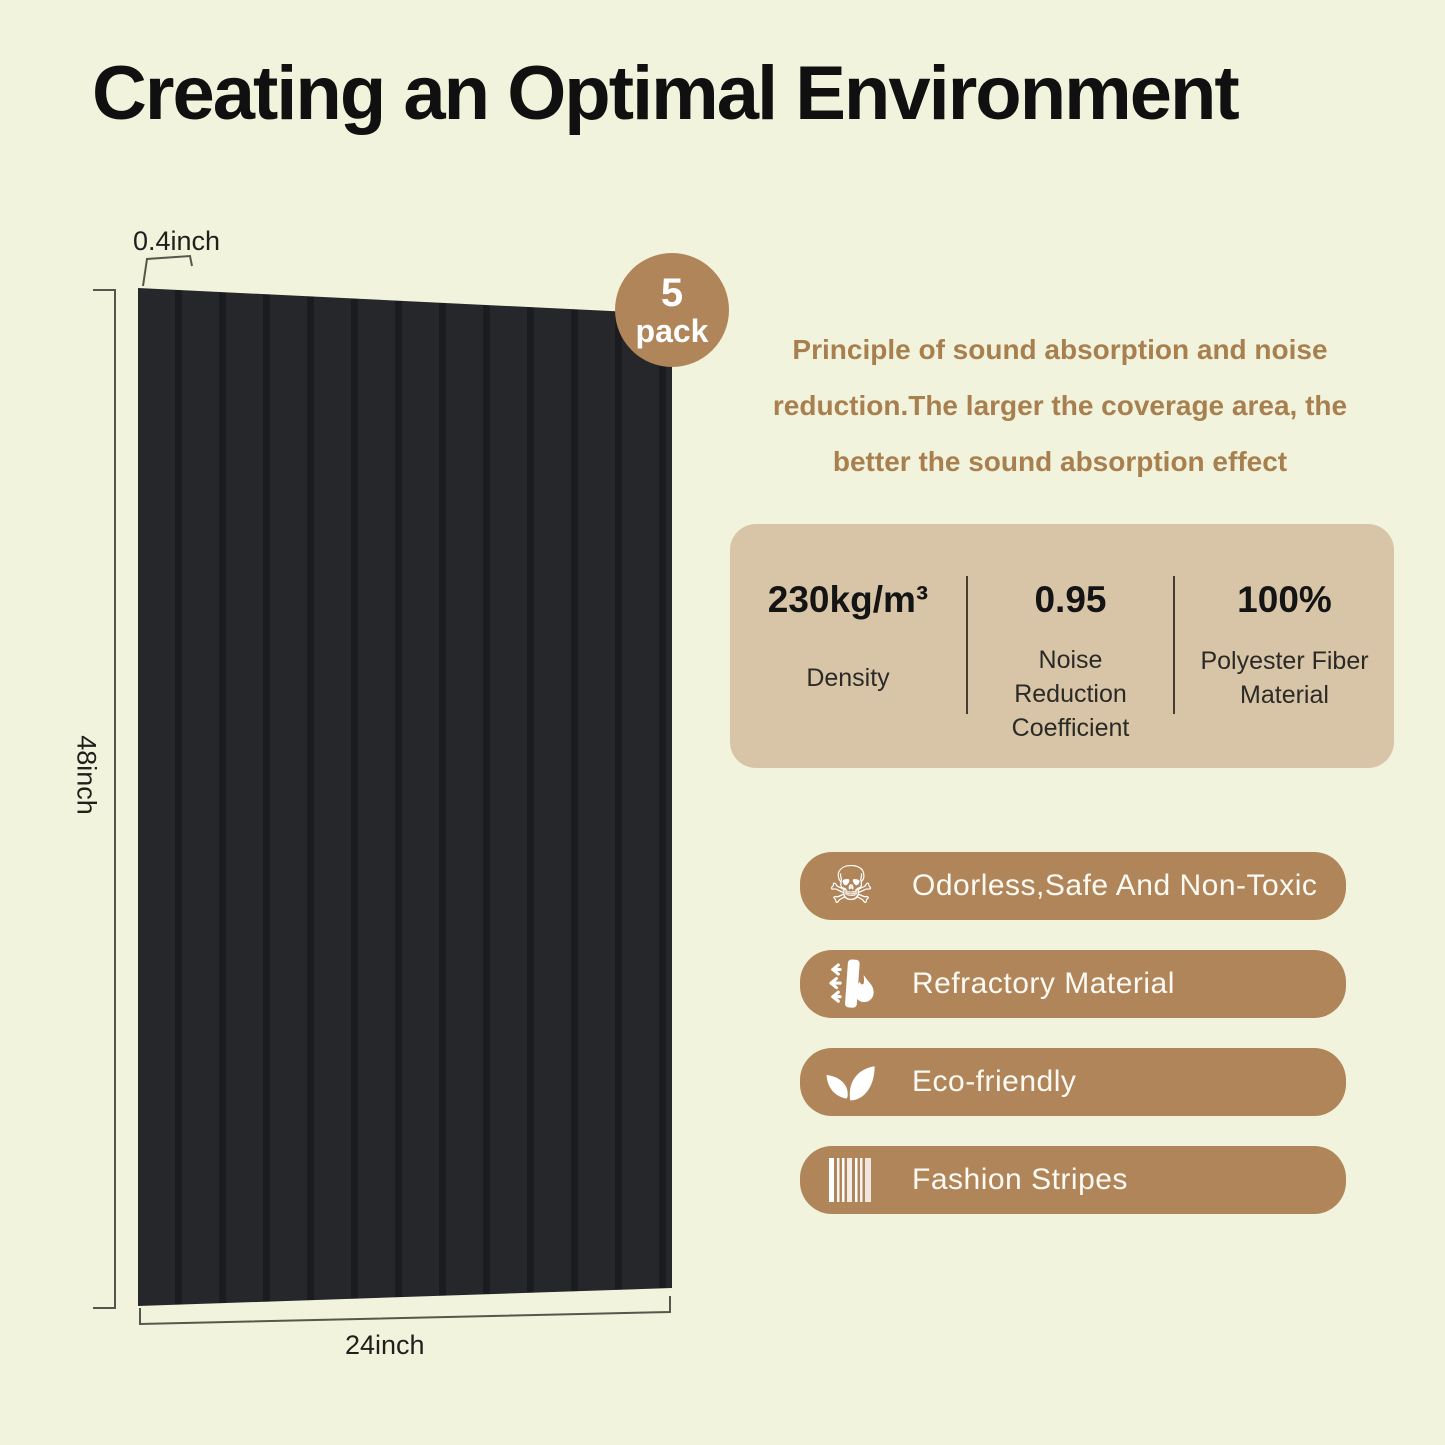 This screenshot has height=1445, width=1445. Describe the element at coordinates (1284, 599) in the screenshot. I see `spec-material-value: 100%` at that location.